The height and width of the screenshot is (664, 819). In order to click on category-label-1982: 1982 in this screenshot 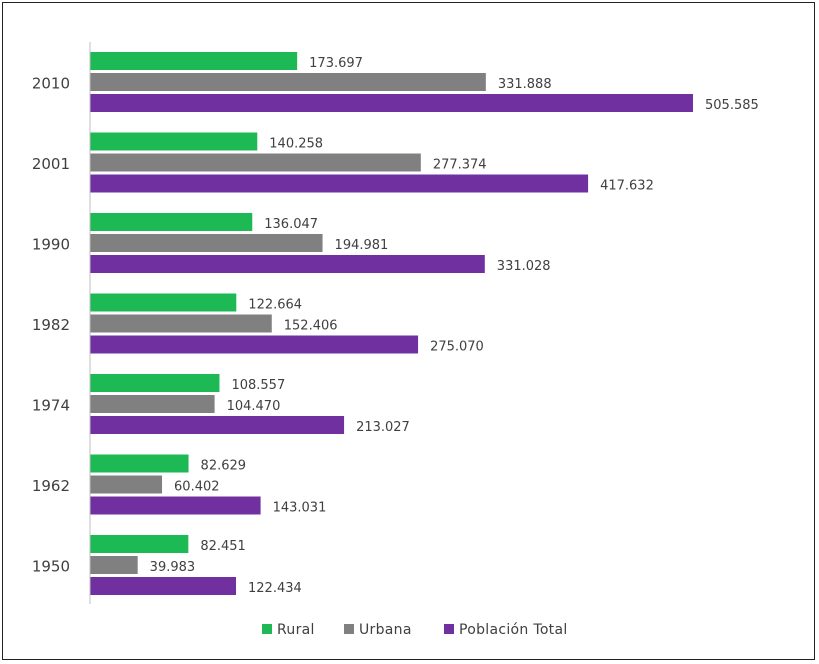, I will do `click(51, 325)`.